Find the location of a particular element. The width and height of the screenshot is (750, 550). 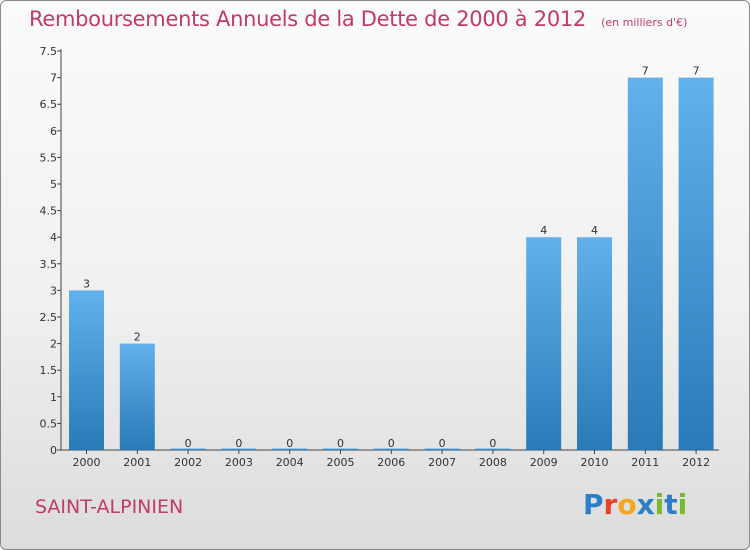

y-tick-label: 4 is located at coordinates (53, 237).